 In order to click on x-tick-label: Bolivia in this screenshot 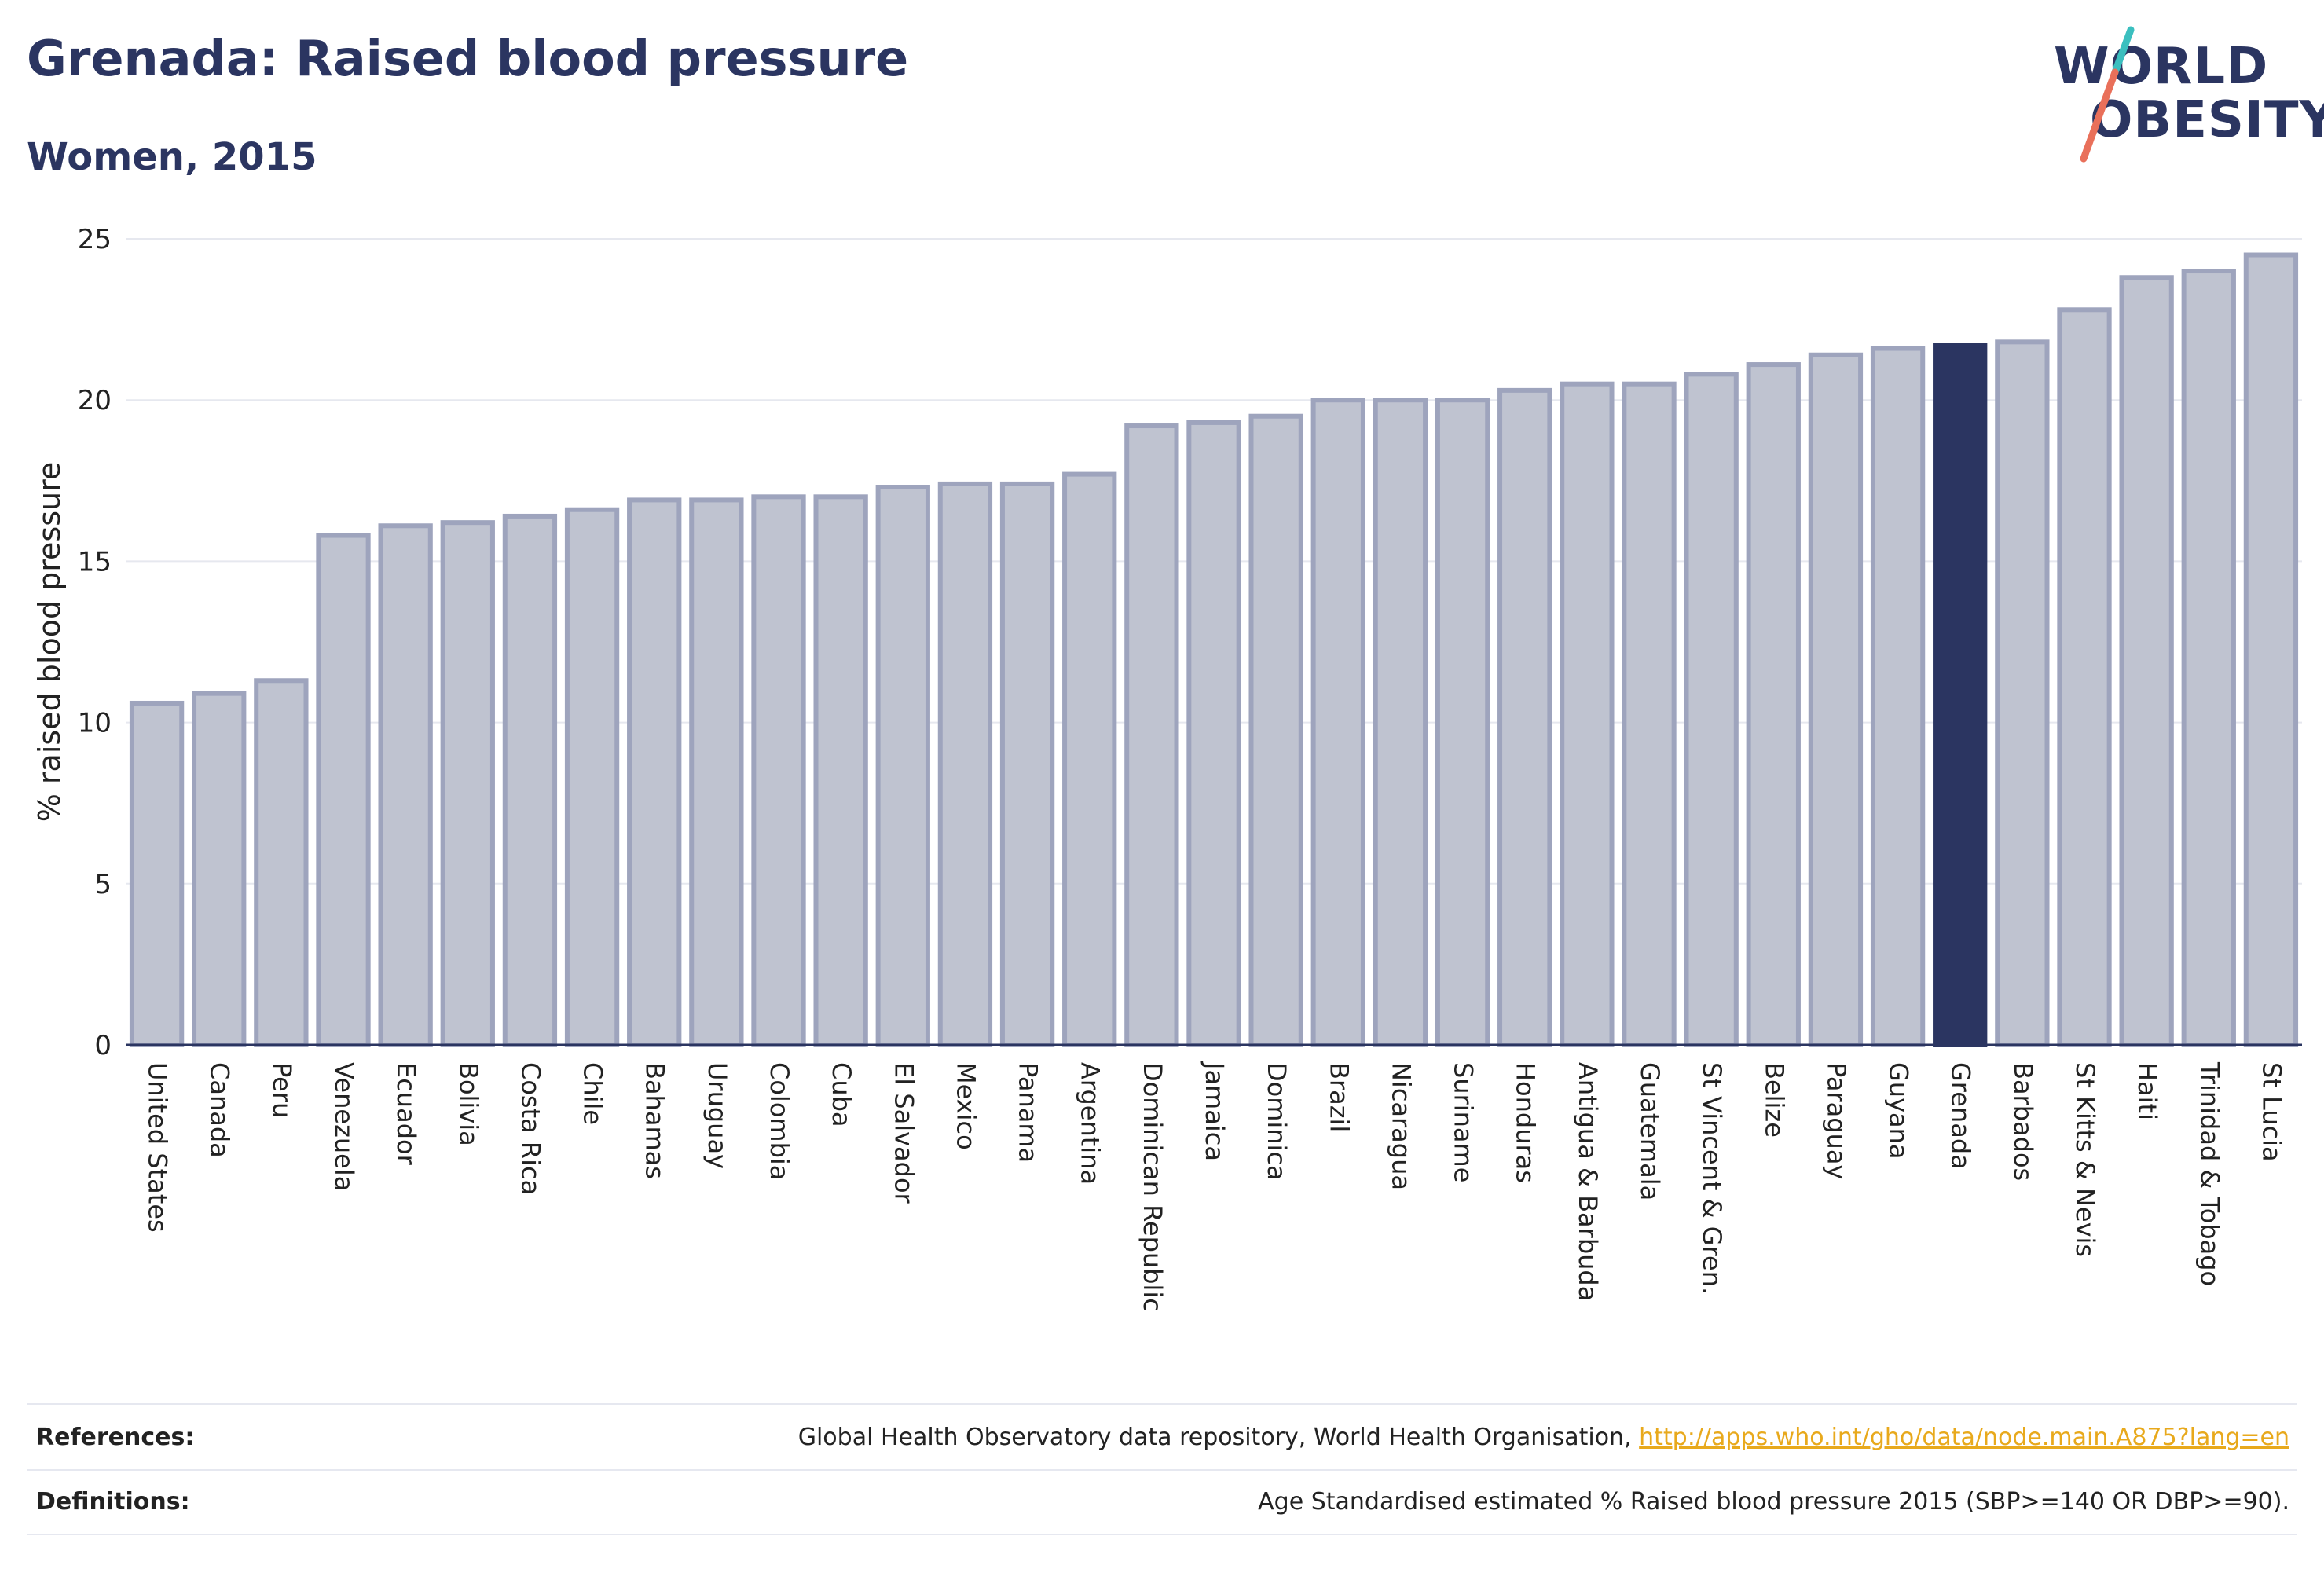, I will do `click(468, 1104)`.